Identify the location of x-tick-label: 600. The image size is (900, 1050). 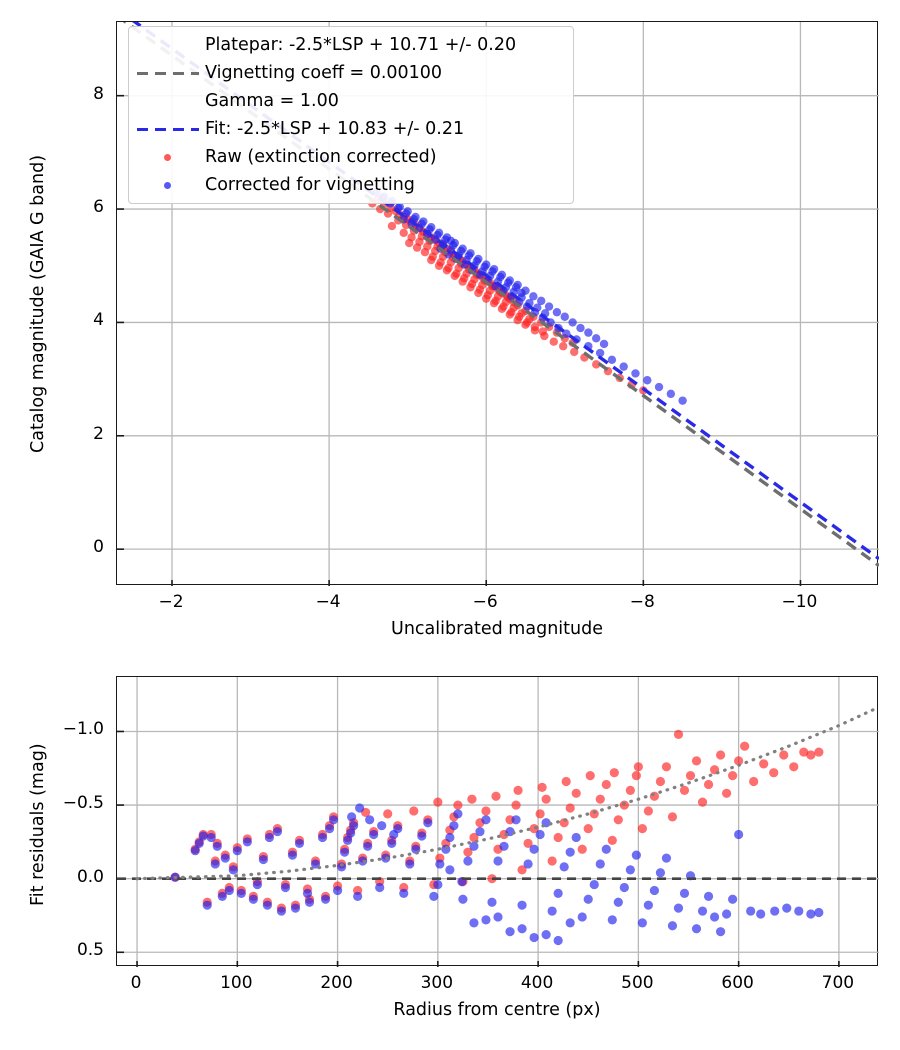
(737, 983).